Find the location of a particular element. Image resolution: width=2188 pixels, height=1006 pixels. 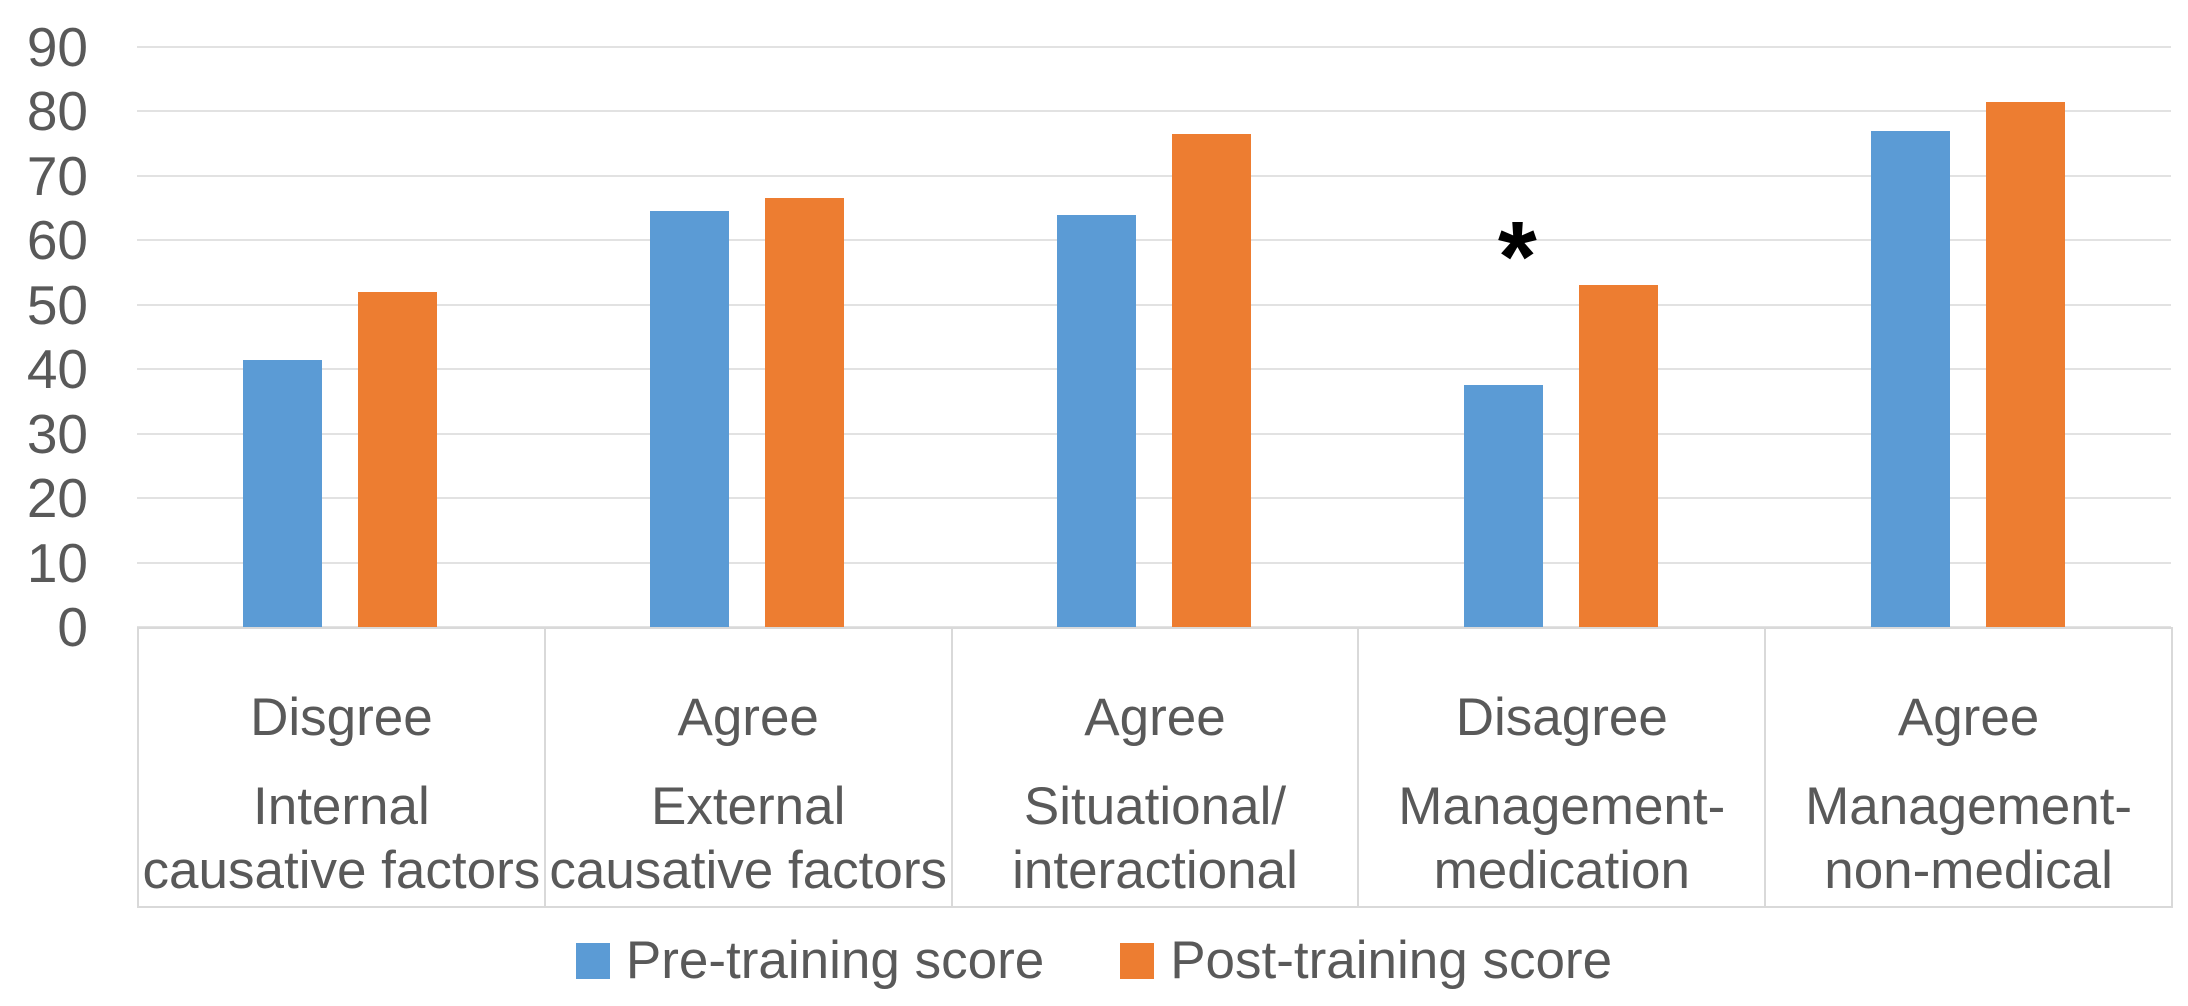

y-axis-tick-label-20: 20 is located at coordinates (57, 498).